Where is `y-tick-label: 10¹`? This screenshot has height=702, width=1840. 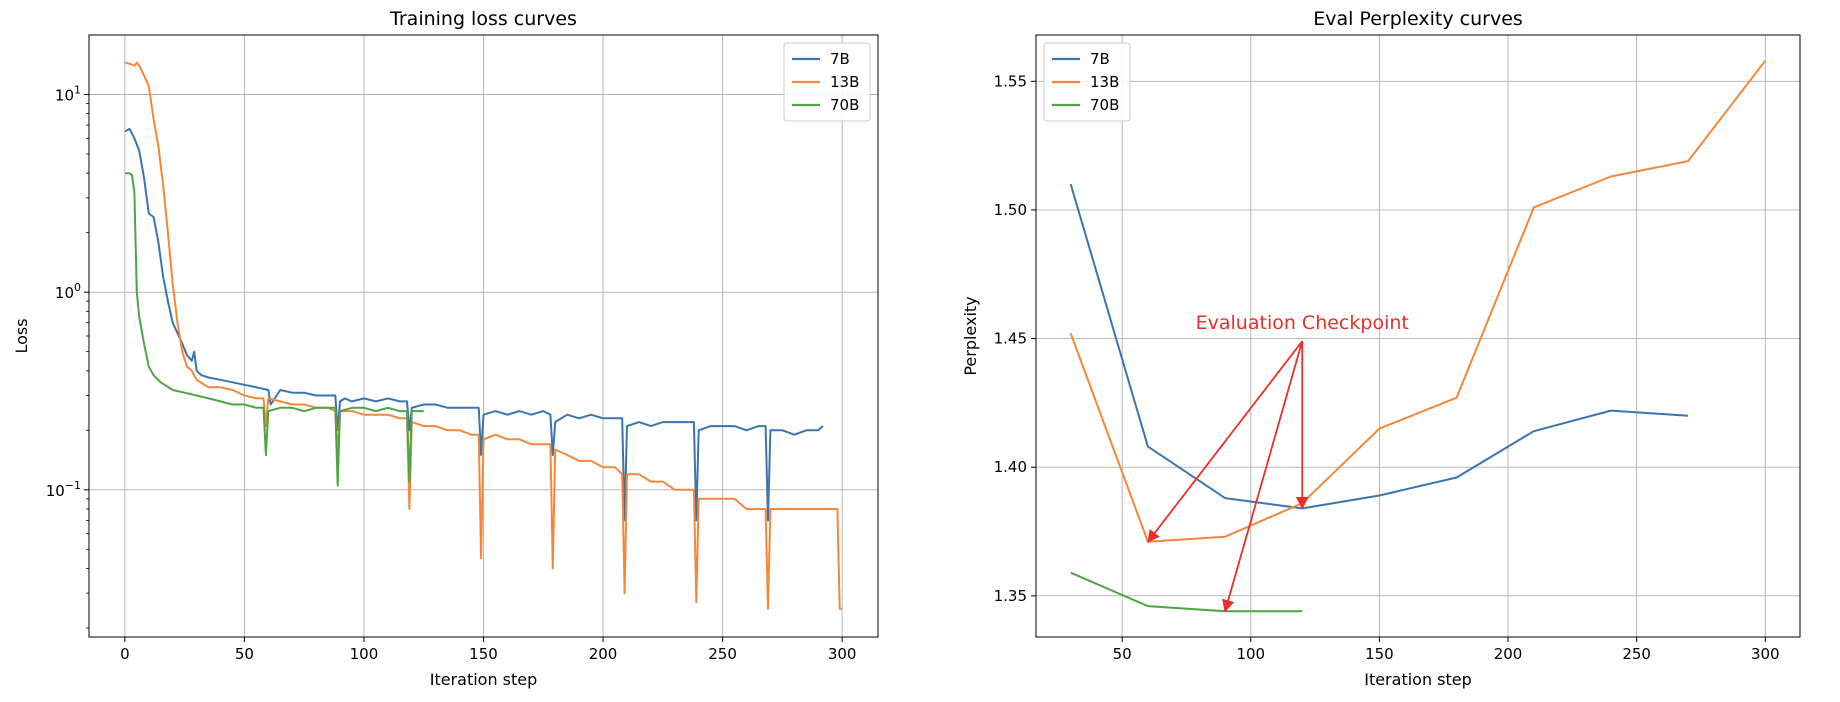 y-tick-label: 10¹ is located at coordinates (68, 93).